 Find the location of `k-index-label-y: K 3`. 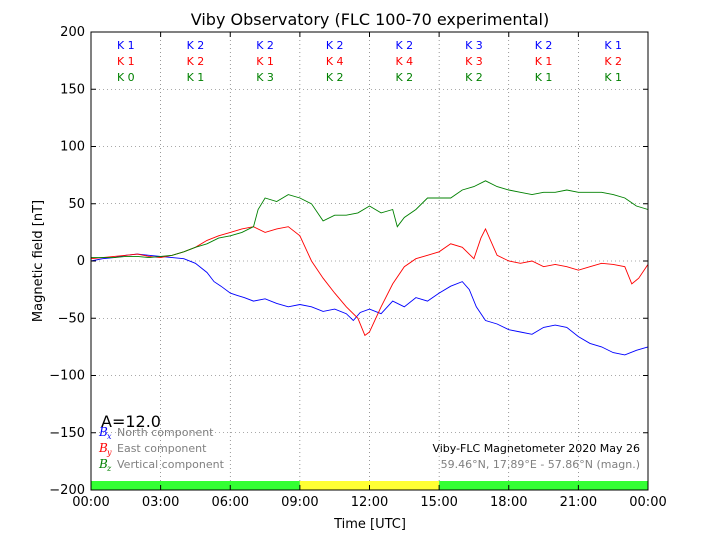

k-index-label-y: K 3 is located at coordinates (474, 61).